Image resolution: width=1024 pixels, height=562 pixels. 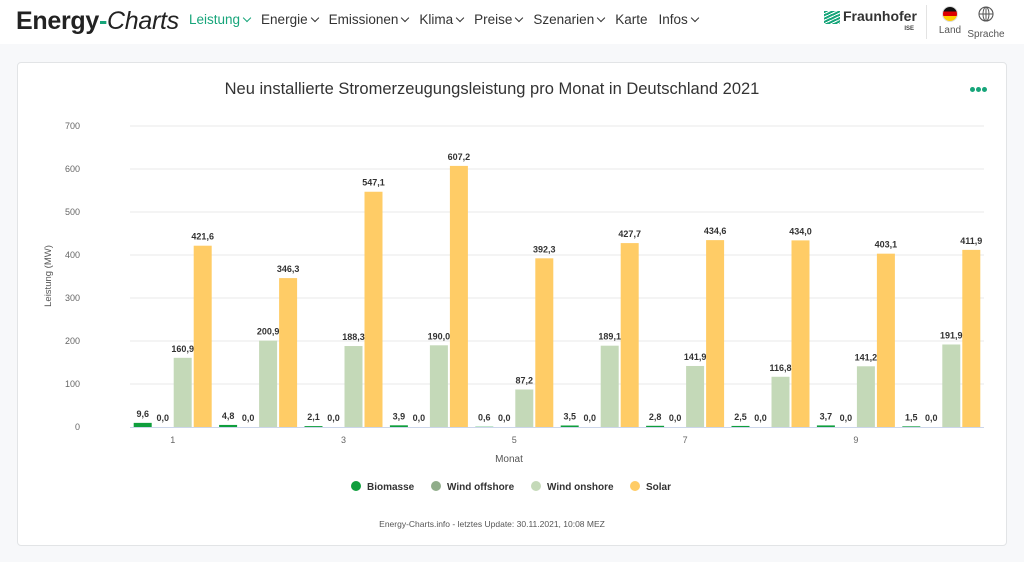 I want to click on chart-legend: Biomasse Wind offshore Wind onshore Solar, so click(x=511, y=487).